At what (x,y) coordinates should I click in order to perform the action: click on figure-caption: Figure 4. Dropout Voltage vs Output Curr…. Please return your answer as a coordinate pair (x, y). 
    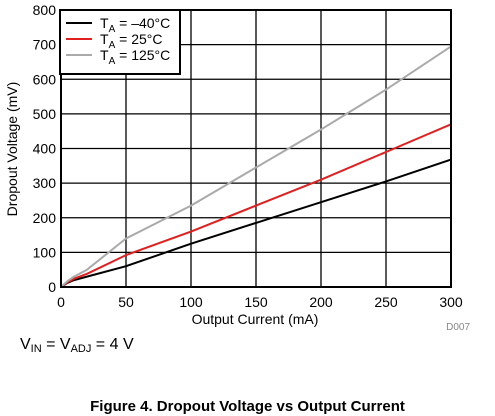
    Looking at the image, I should click on (247, 406).